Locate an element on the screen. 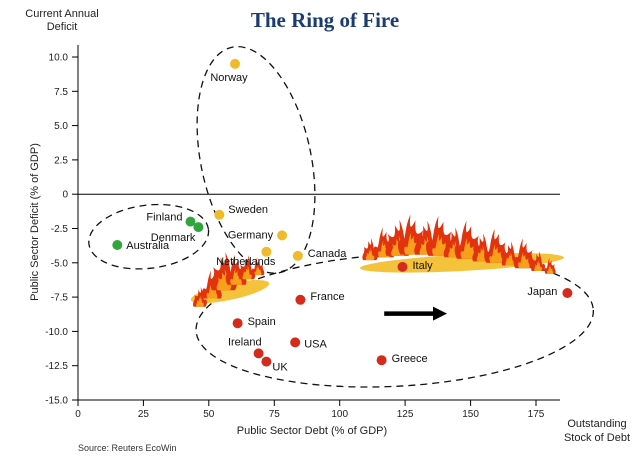 The image size is (640, 458). y-tick-label: -7.5 is located at coordinates (60, 298).